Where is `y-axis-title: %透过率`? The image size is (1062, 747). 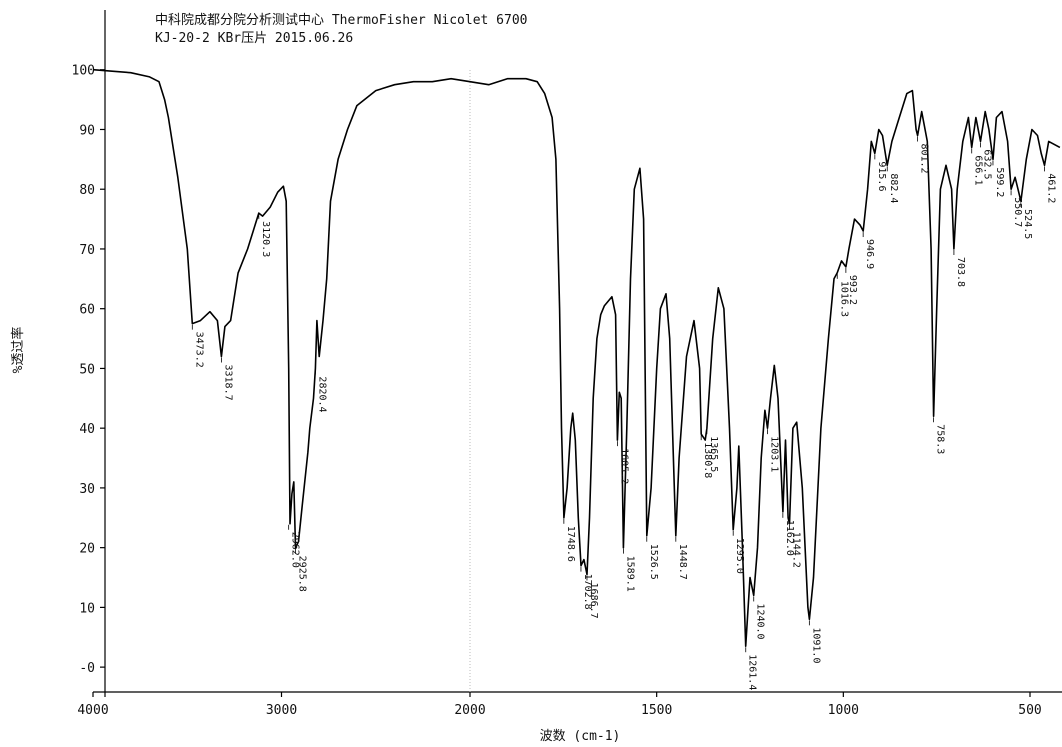
y-axis-title: %透过率 is located at coordinates (18, 350).